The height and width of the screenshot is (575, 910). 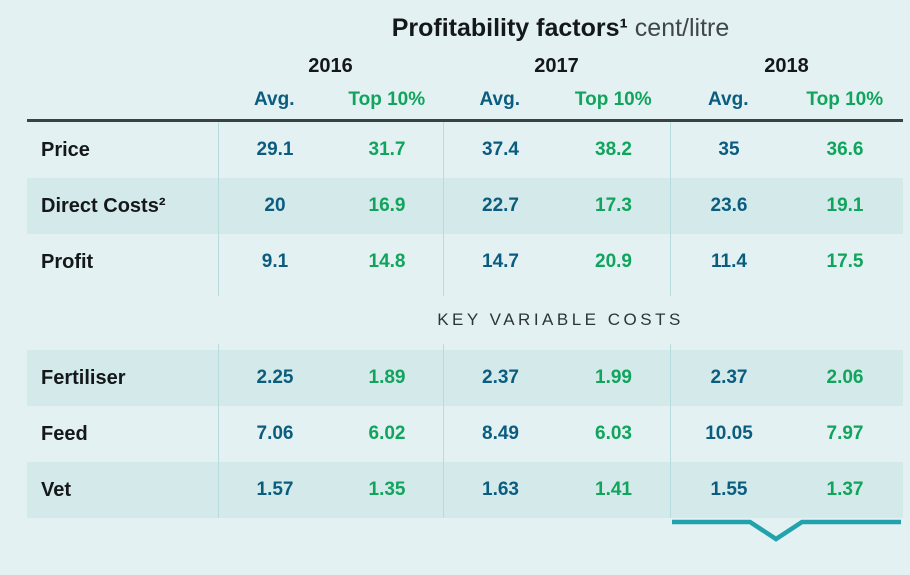 What do you see at coordinates (729, 149) in the screenshot?
I see `avg-value: 35` at bounding box center [729, 149].